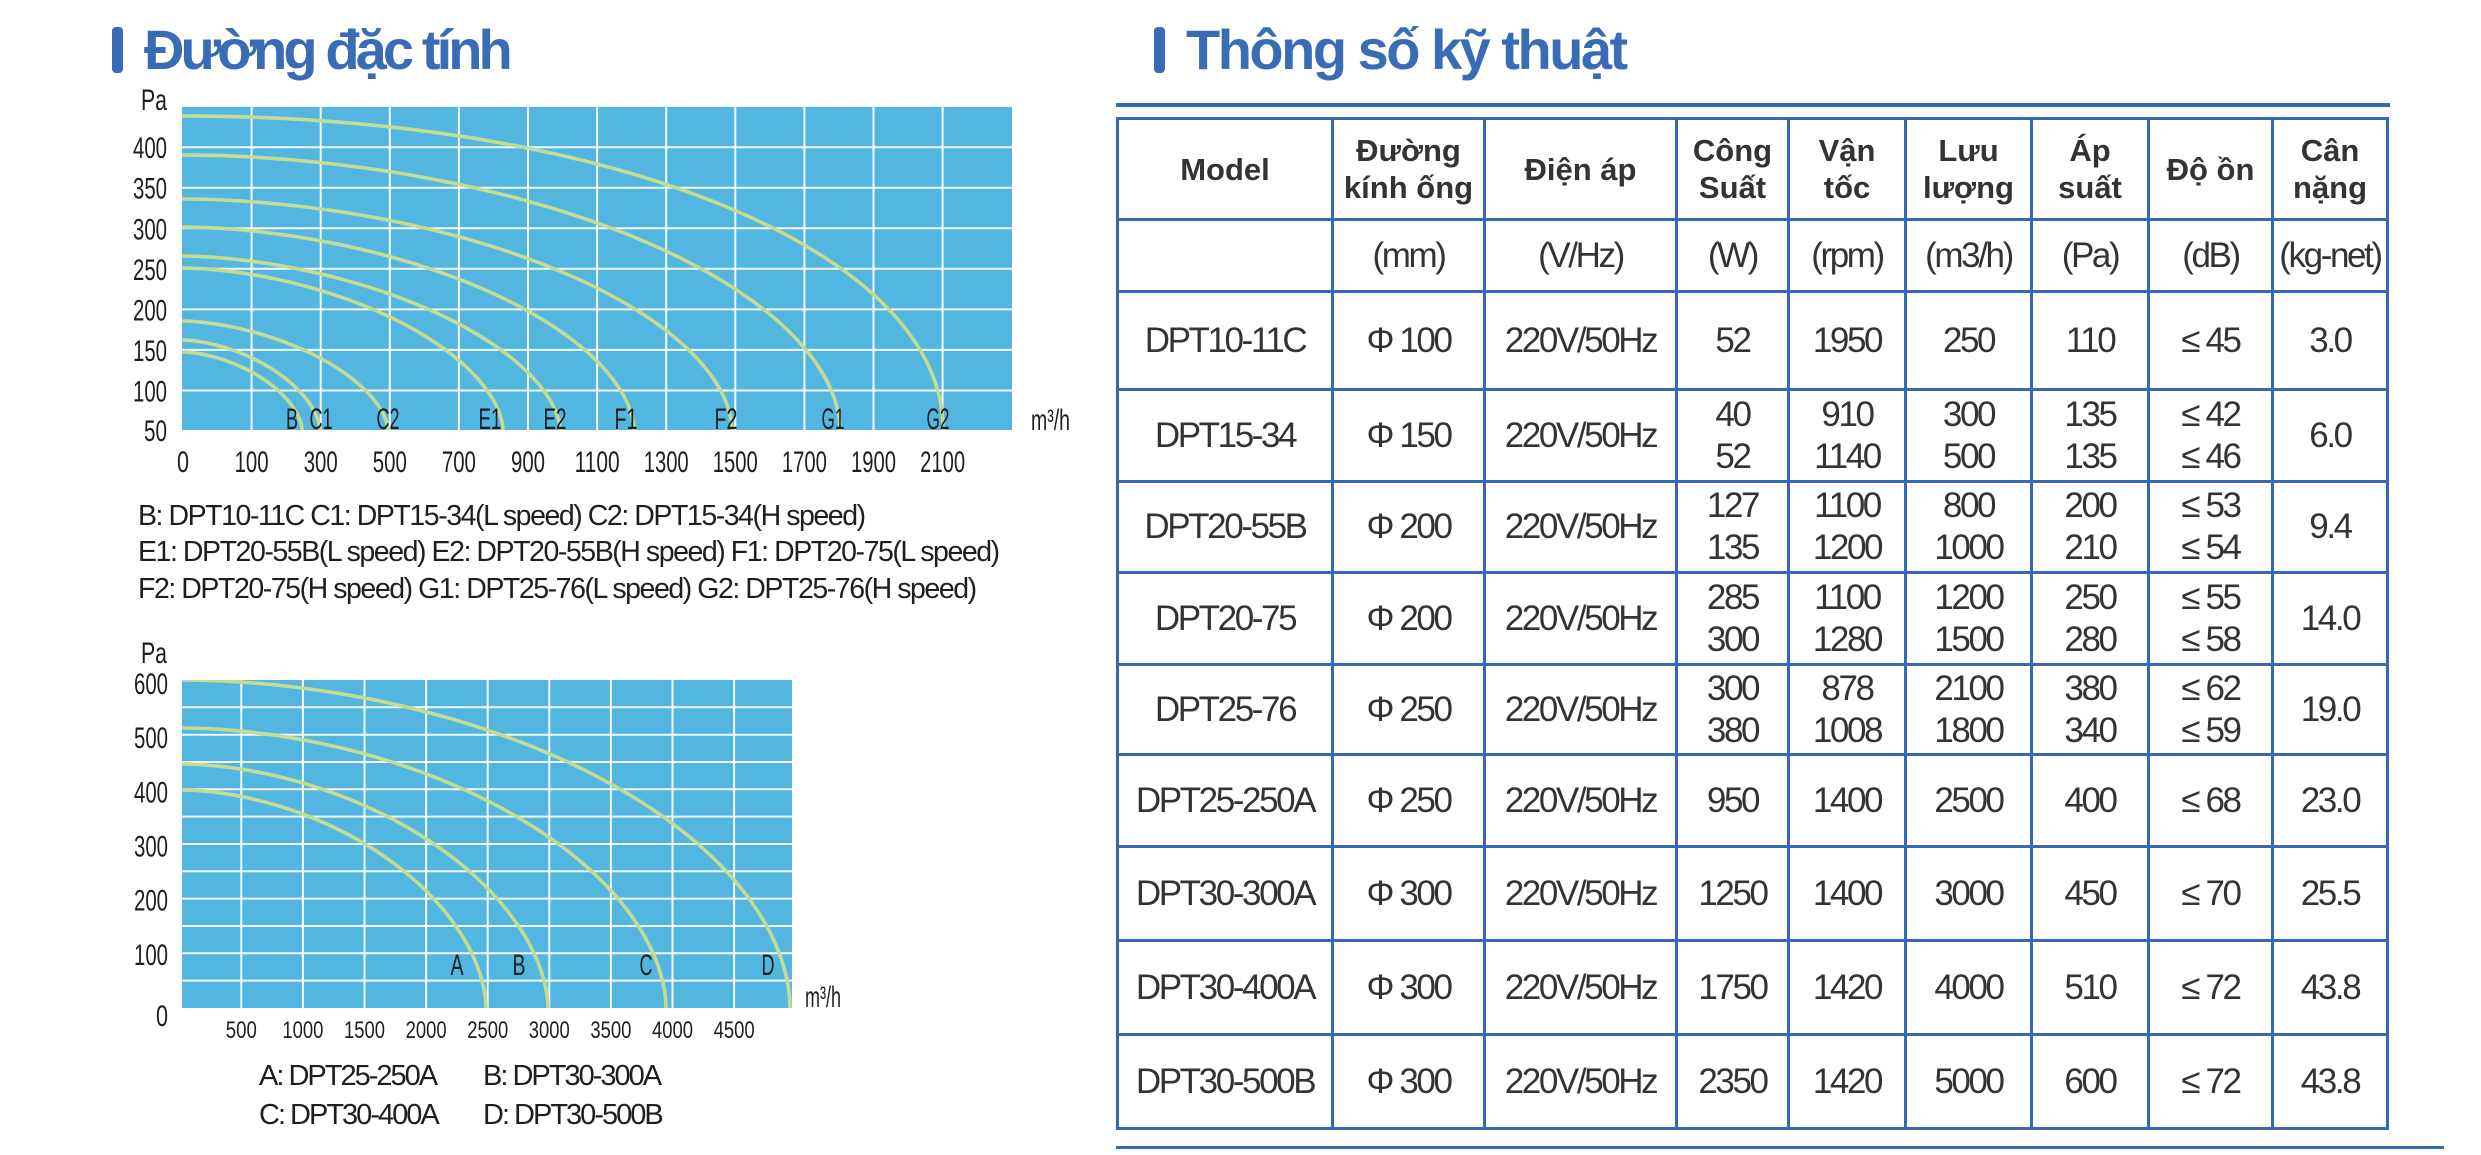 The image size is (2481, 1155). Describe the element at coordinates (942, 462) in the screenshot. I see `svg-text: 2100` at that location.